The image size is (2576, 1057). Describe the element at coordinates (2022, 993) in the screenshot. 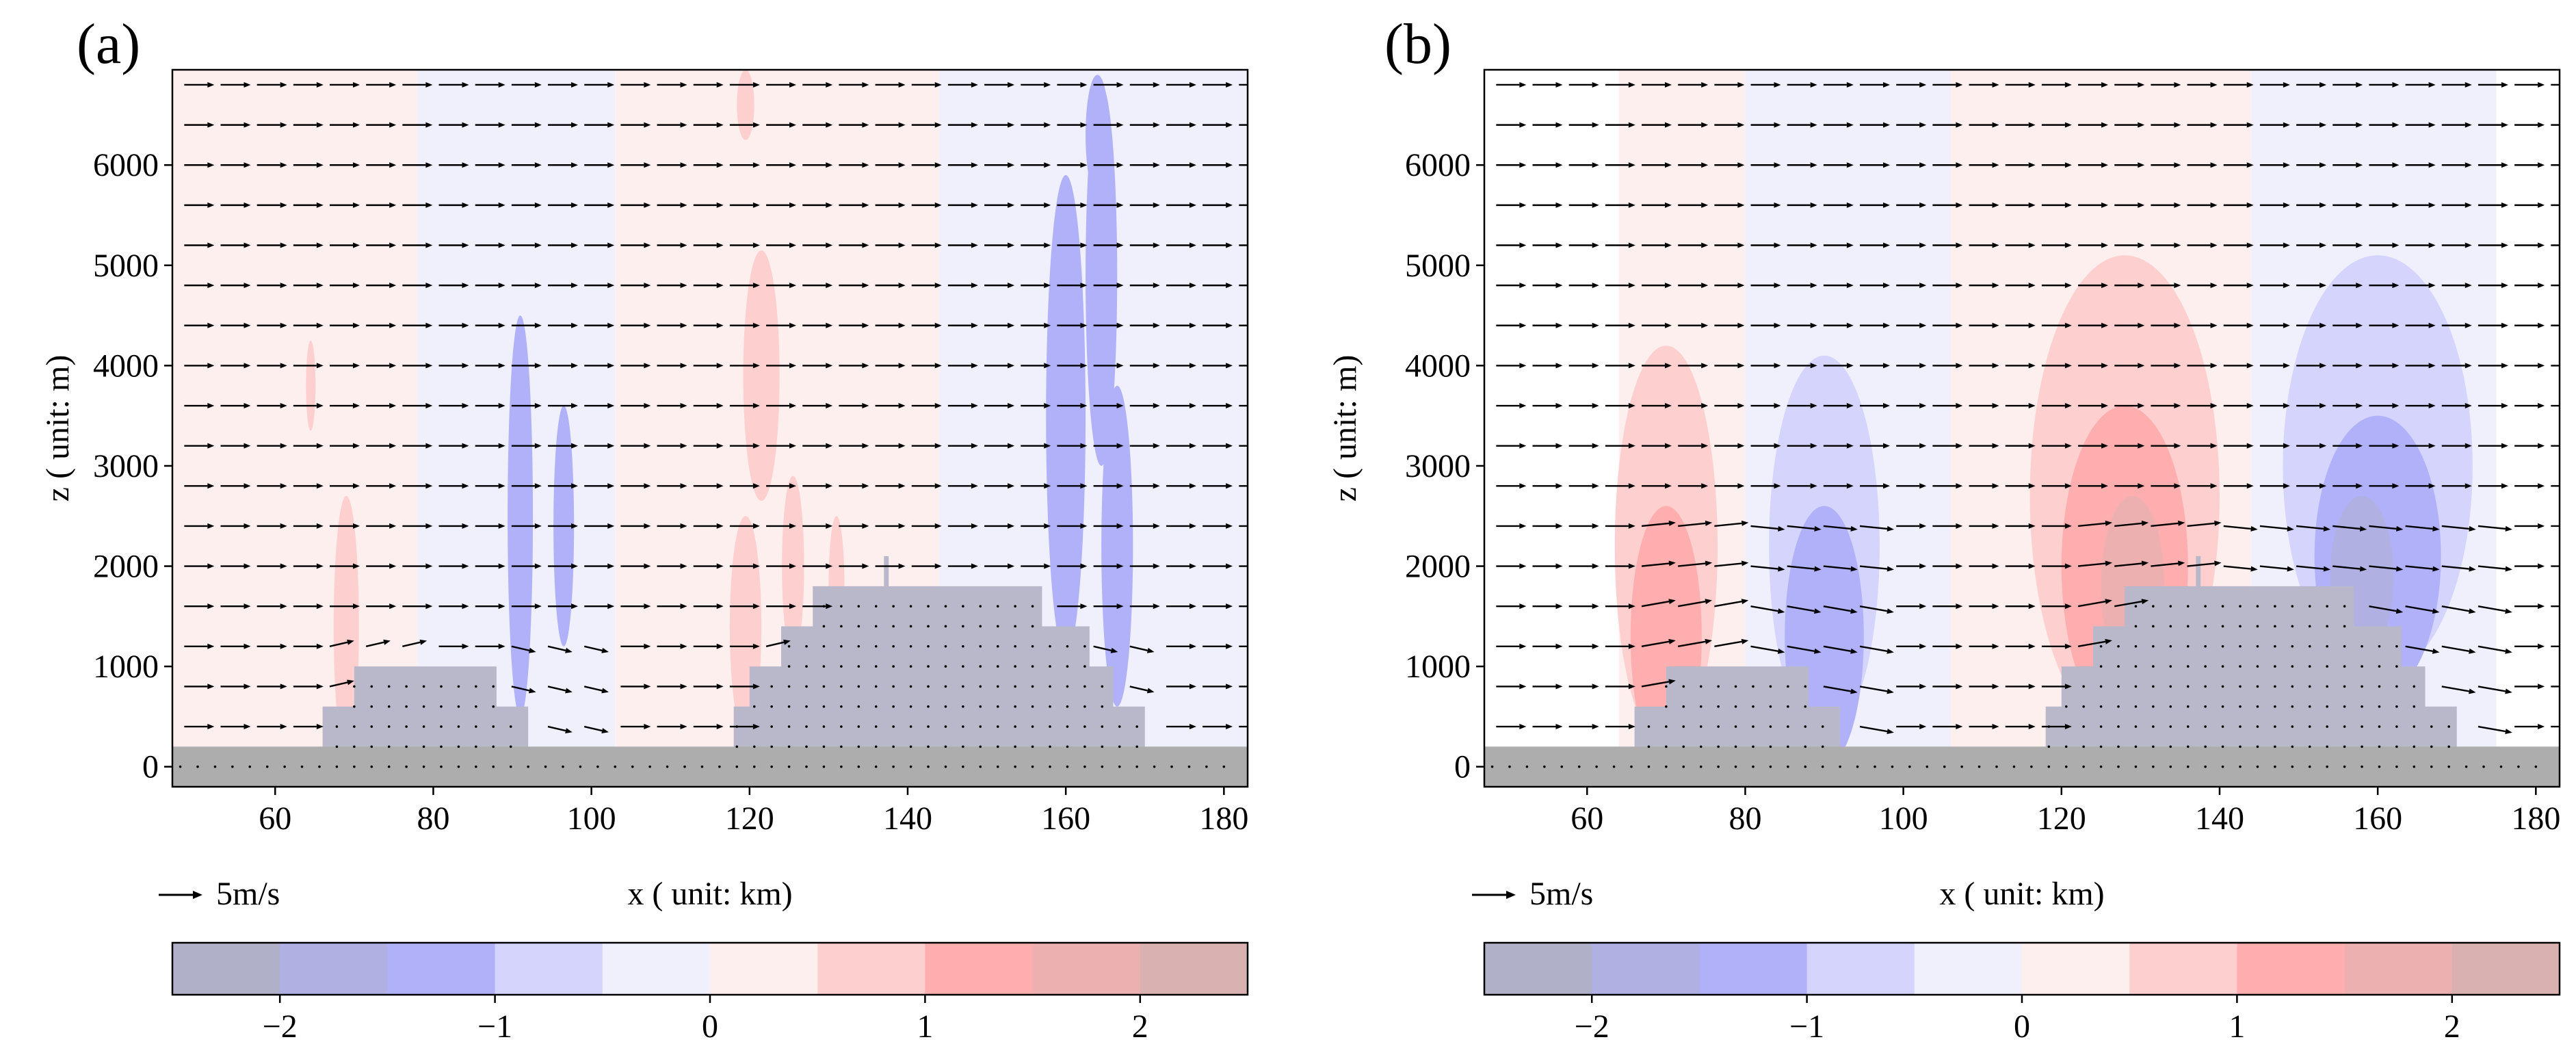

I see `colorbar-b: −2 −1 0 1 2` at that location.